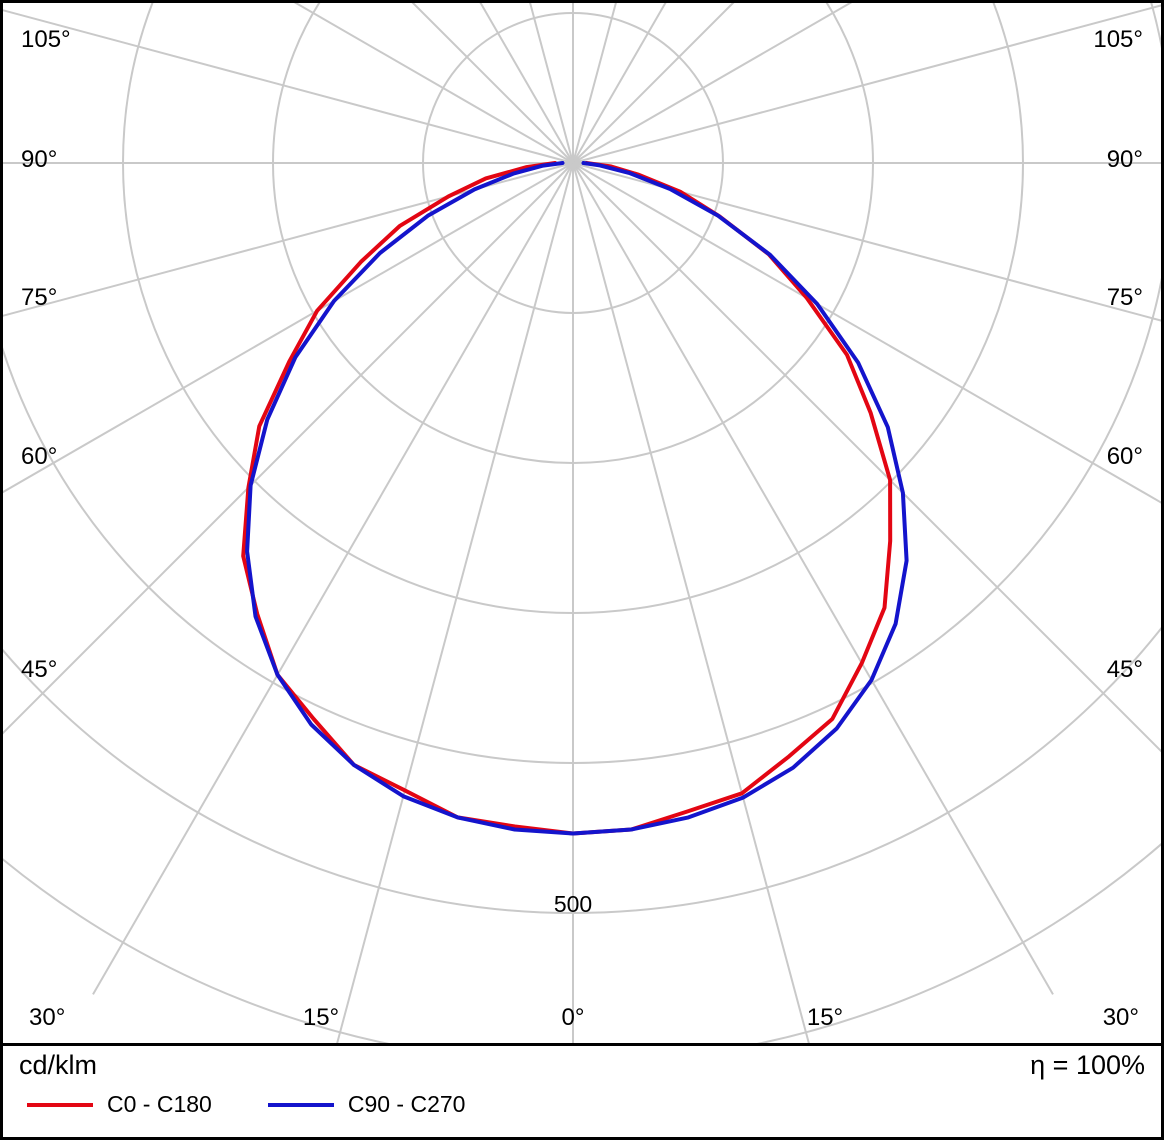  I want to click on angle-label-left: 45°, so click(39, 669).